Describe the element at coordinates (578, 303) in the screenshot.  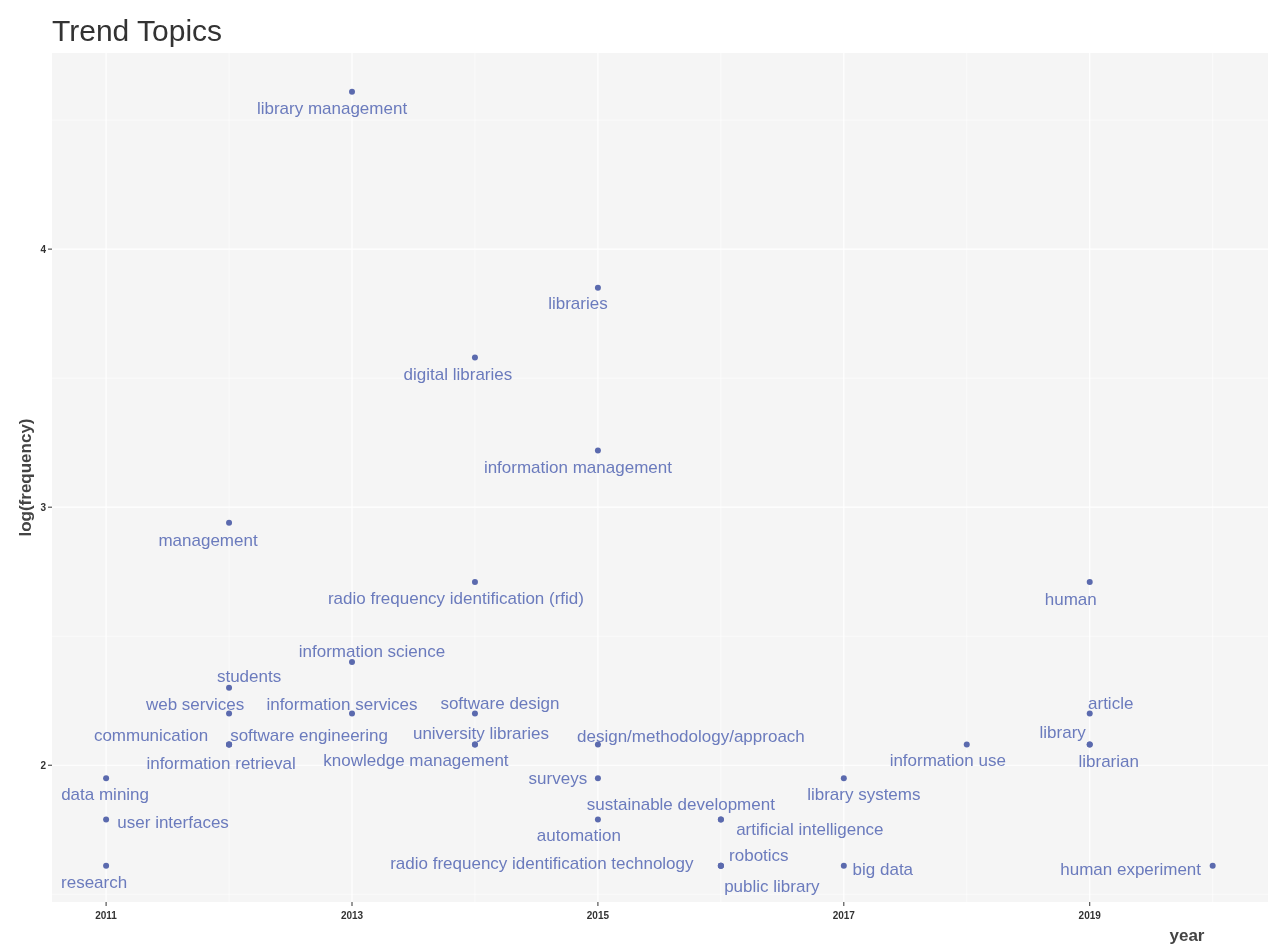
I see `annotation: libraries` at that location.